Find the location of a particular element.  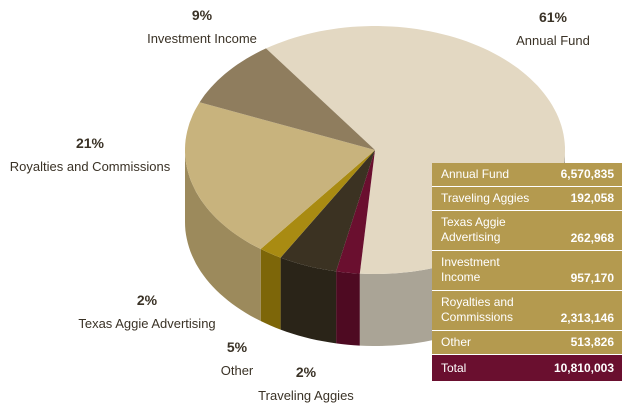

slice-label: Traveling Aggies is located at coordinates (306, 395).